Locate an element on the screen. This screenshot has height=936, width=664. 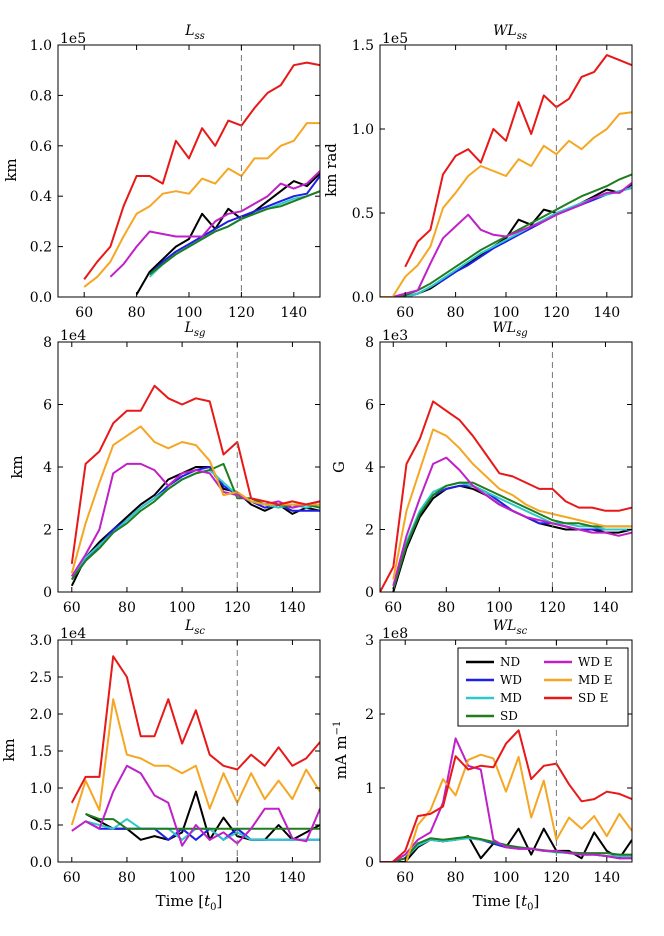
plot-area-wlsc: 0 1 2 3 60 80 100 120 140 is located at coordinates (499, 759).